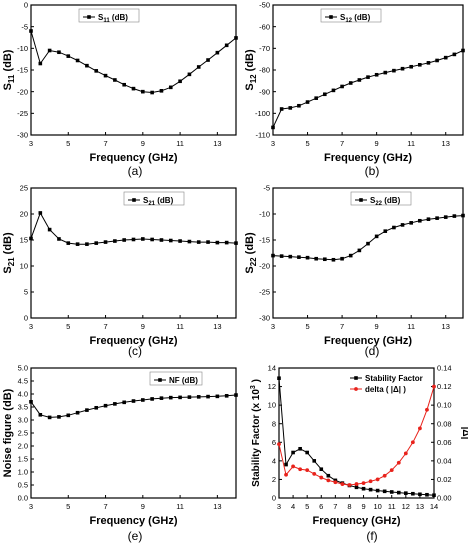 The height and width of the screenshot is (550, 468). What do you see at coordinates (444, 479) in the screenshot?
I see `y2-tick-label: 0.02` at bounding box center [444, 479].